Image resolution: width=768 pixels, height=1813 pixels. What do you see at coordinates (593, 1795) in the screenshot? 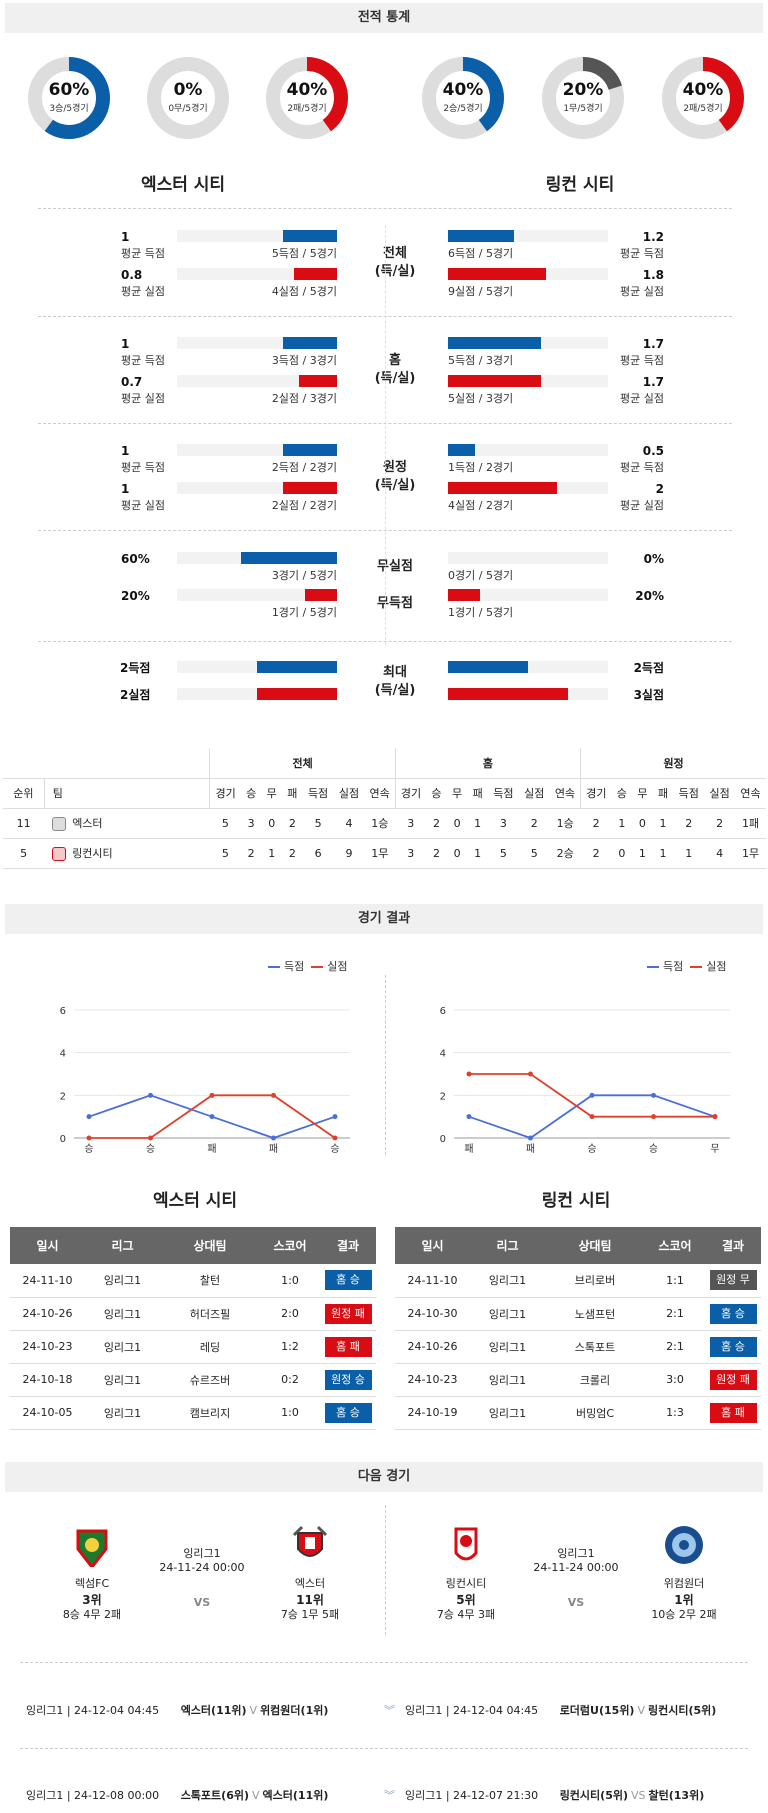
I see `upcoming-team-a: 링컨시티(5위)` at bounding box center [593, 1795].